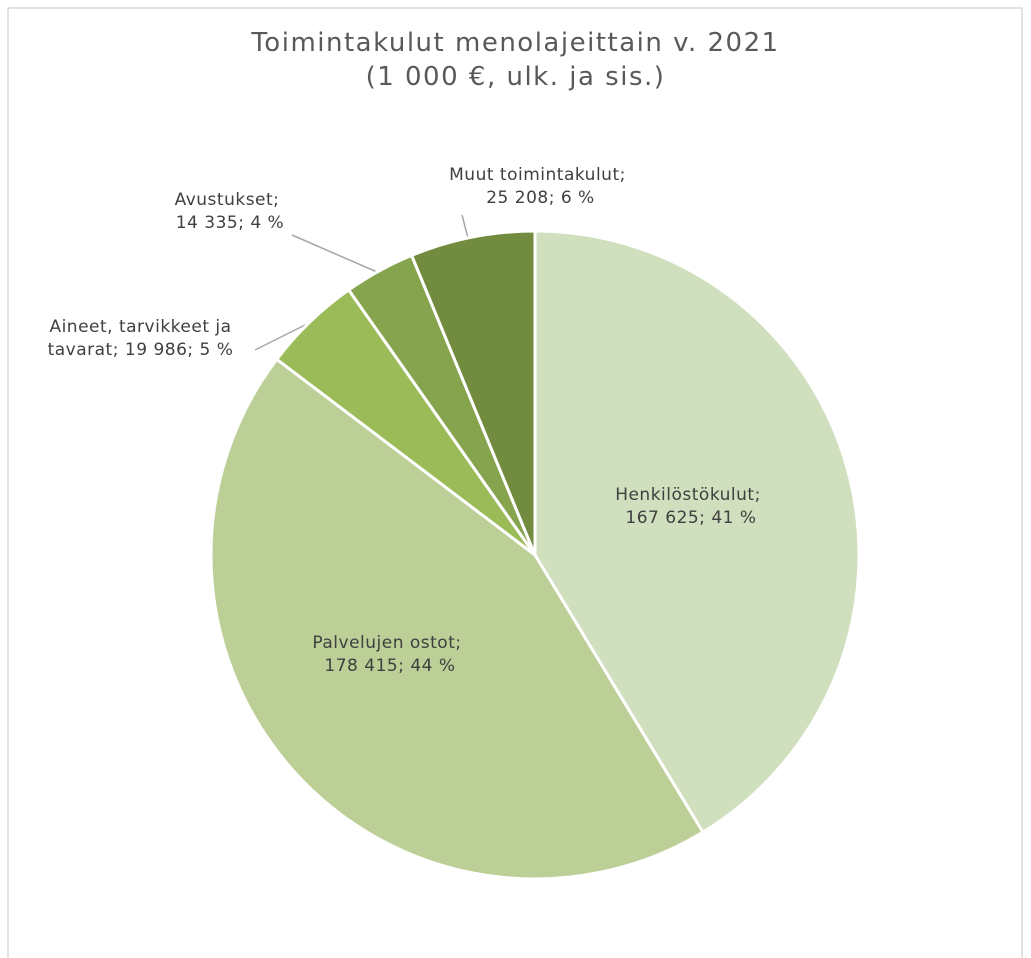 This screenshot has width=1031, height=958. Describe the element at coordinates (473, 392) in the screenshot. I see `slice` at that location.